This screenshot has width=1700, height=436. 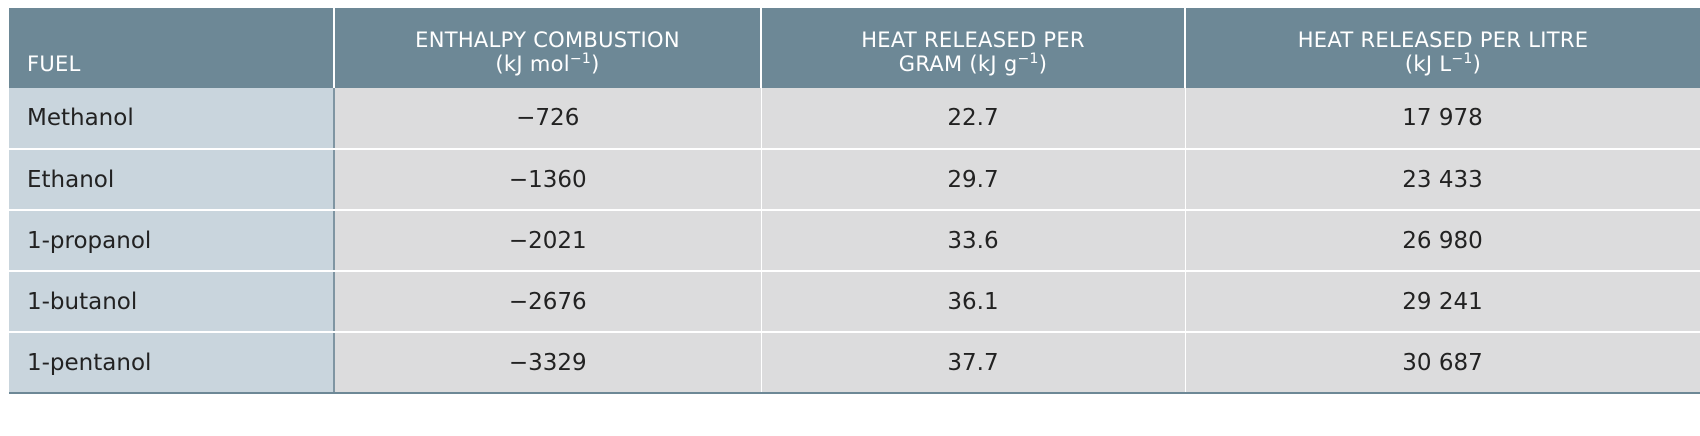 What do you see at coordinates (1043, 64) in the screenshot?
I see `header-per-gram-unit-close: )` at bounding box center [1043, 64].